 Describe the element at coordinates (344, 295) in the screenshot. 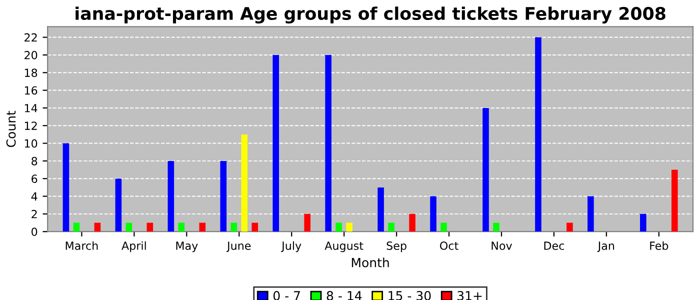

I see `legend-label: 8 - 14` at that location.